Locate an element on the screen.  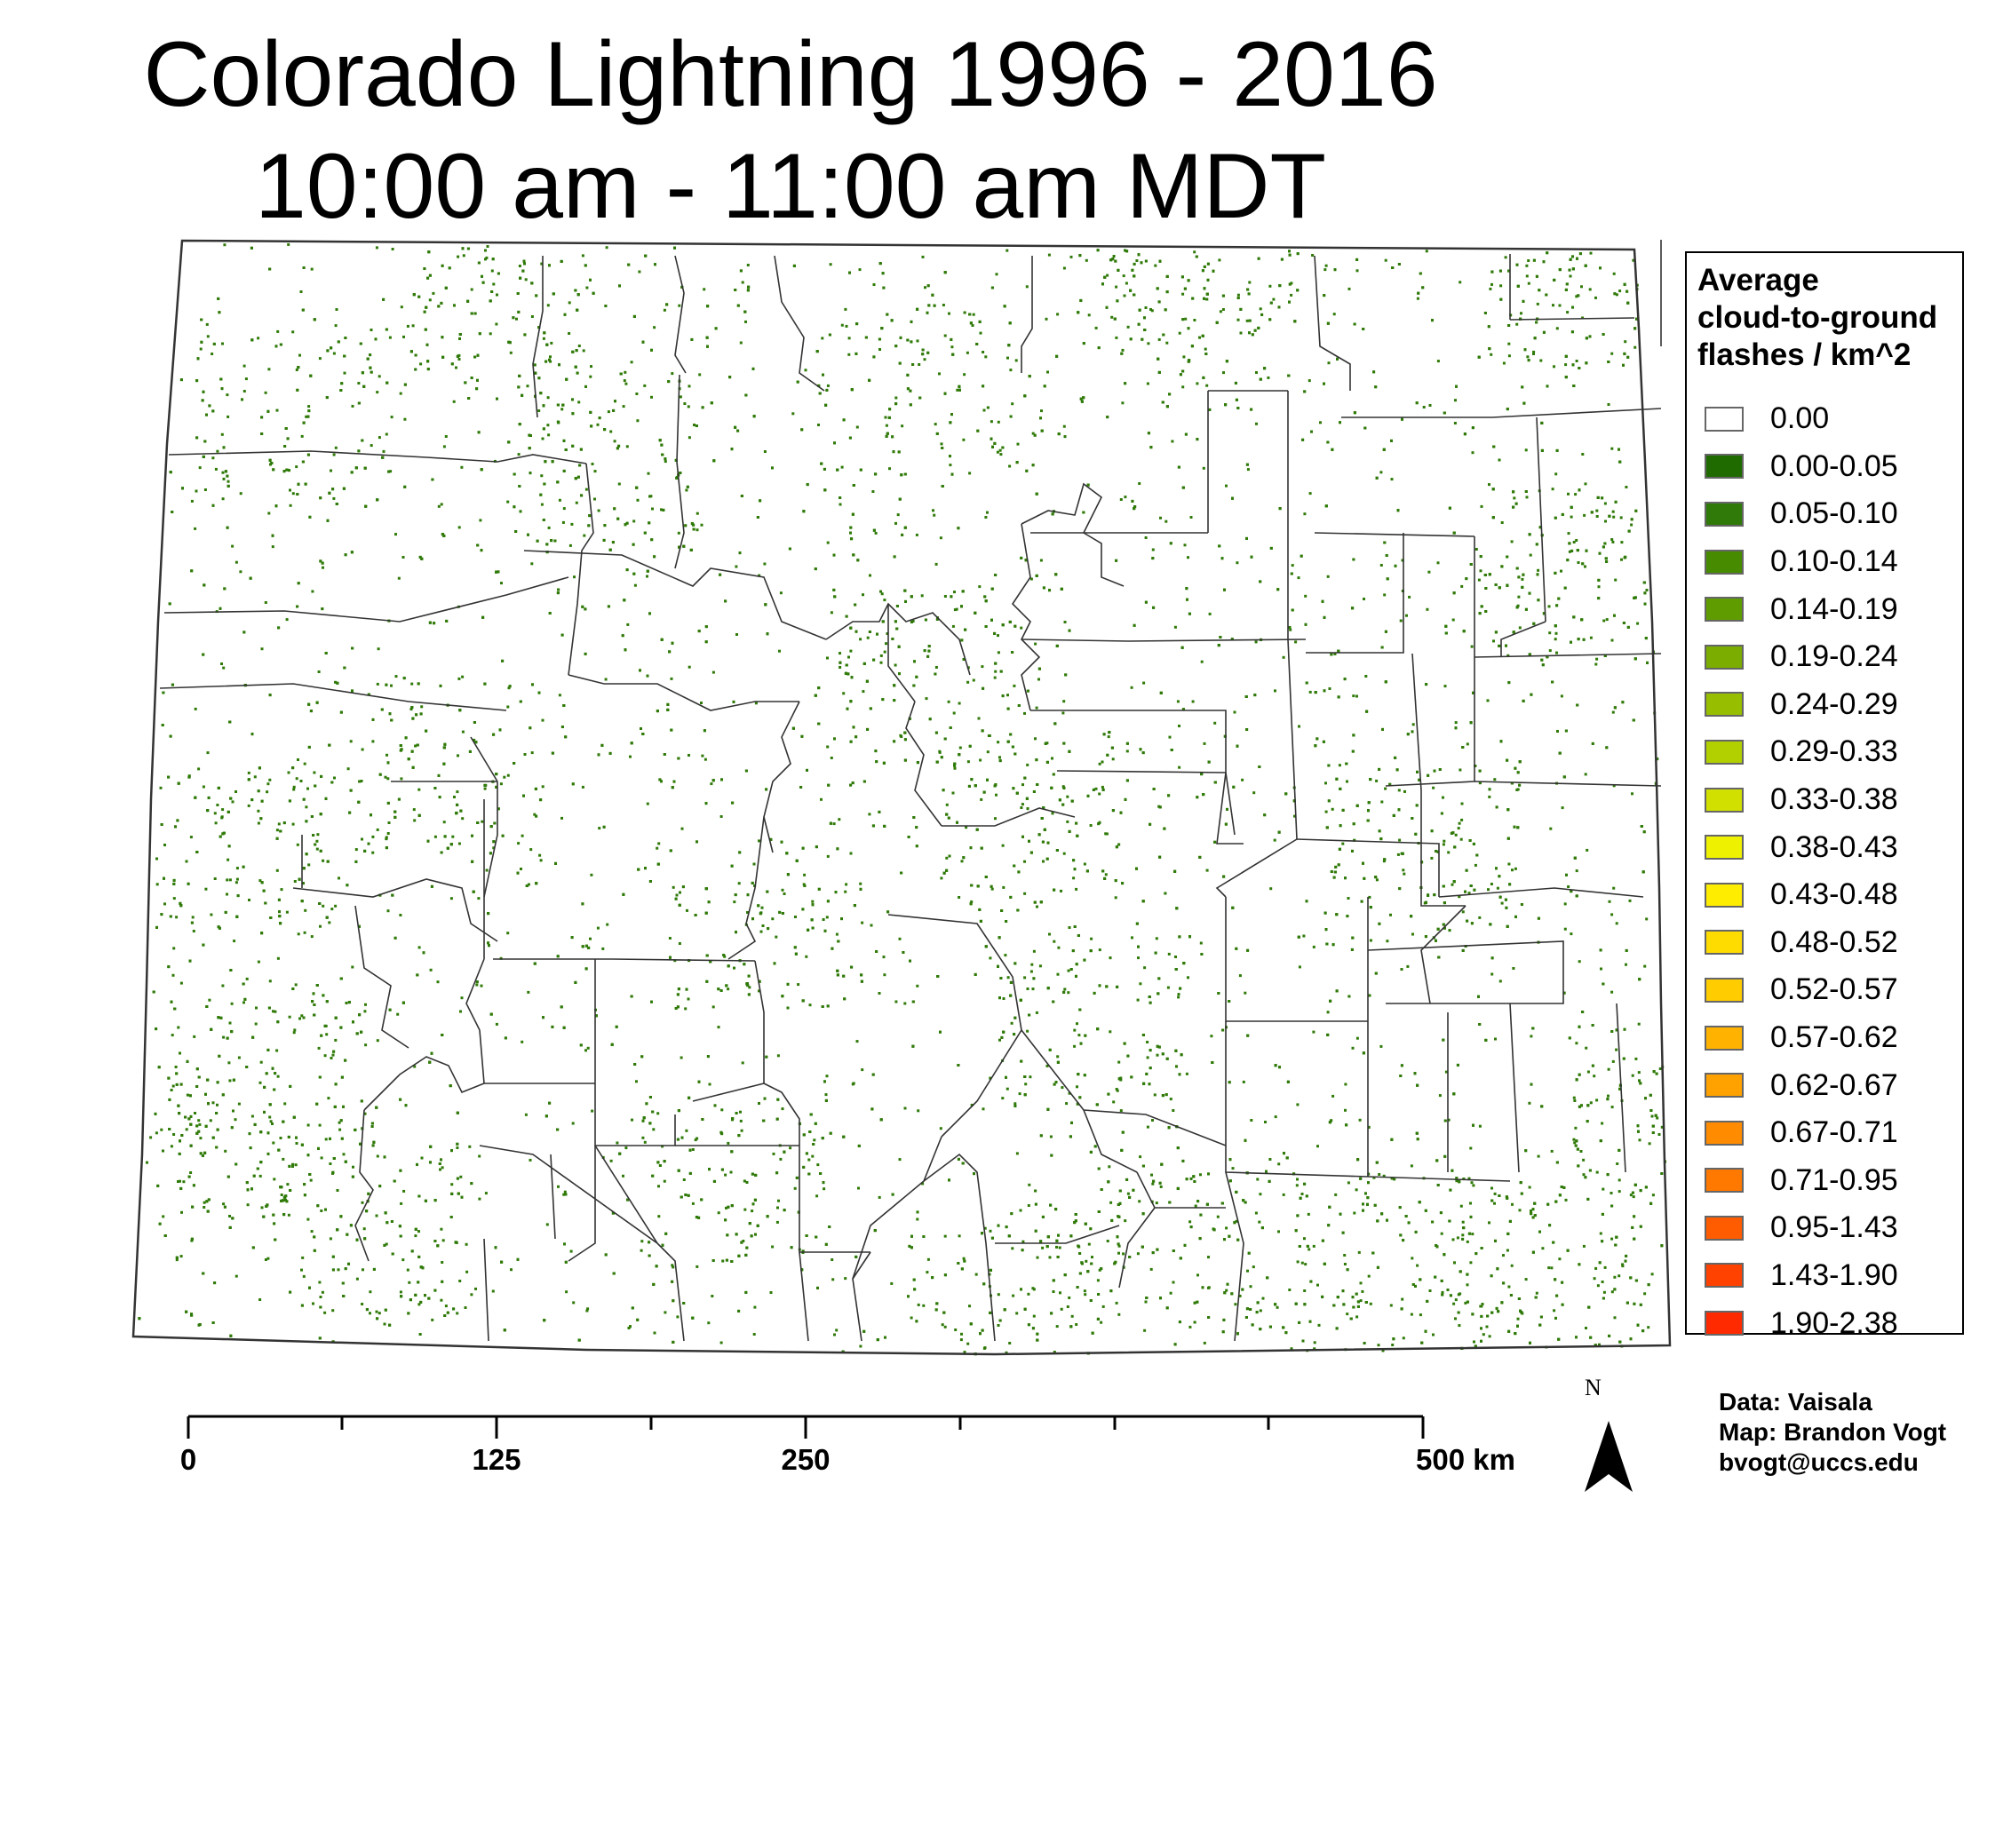
legend-label: 1.90-2.38 is located at coordinates (1834, 1322).